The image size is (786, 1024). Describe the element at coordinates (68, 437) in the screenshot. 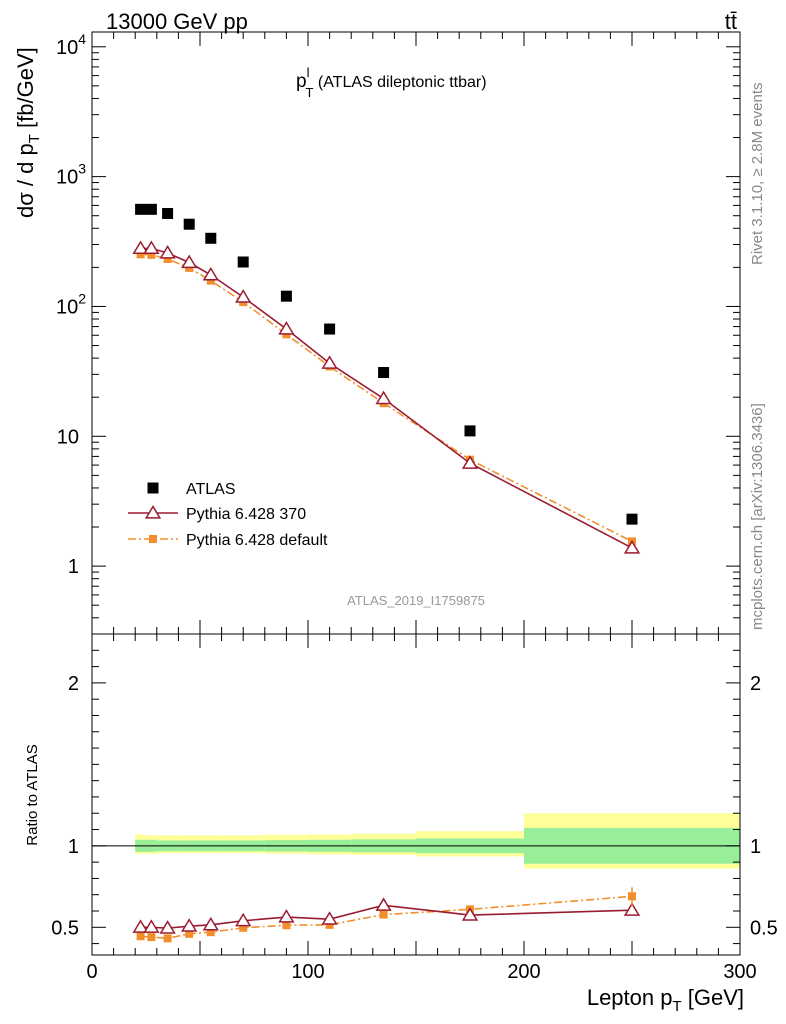

I see `main-y-tick-label: 10` at that location.